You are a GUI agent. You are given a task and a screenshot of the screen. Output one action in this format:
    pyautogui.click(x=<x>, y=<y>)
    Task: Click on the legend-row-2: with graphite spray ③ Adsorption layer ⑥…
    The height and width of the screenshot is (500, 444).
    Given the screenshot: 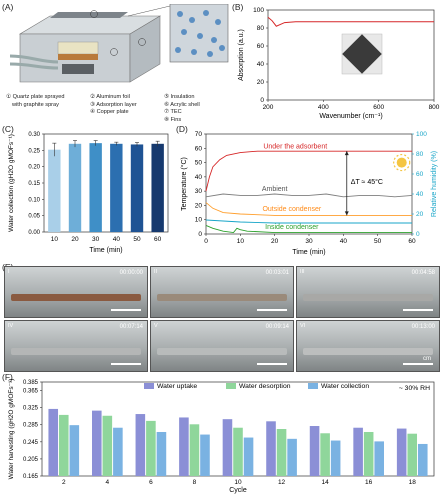 What is the action you would take?
    pyautogui.click(x=118, y=106)
    